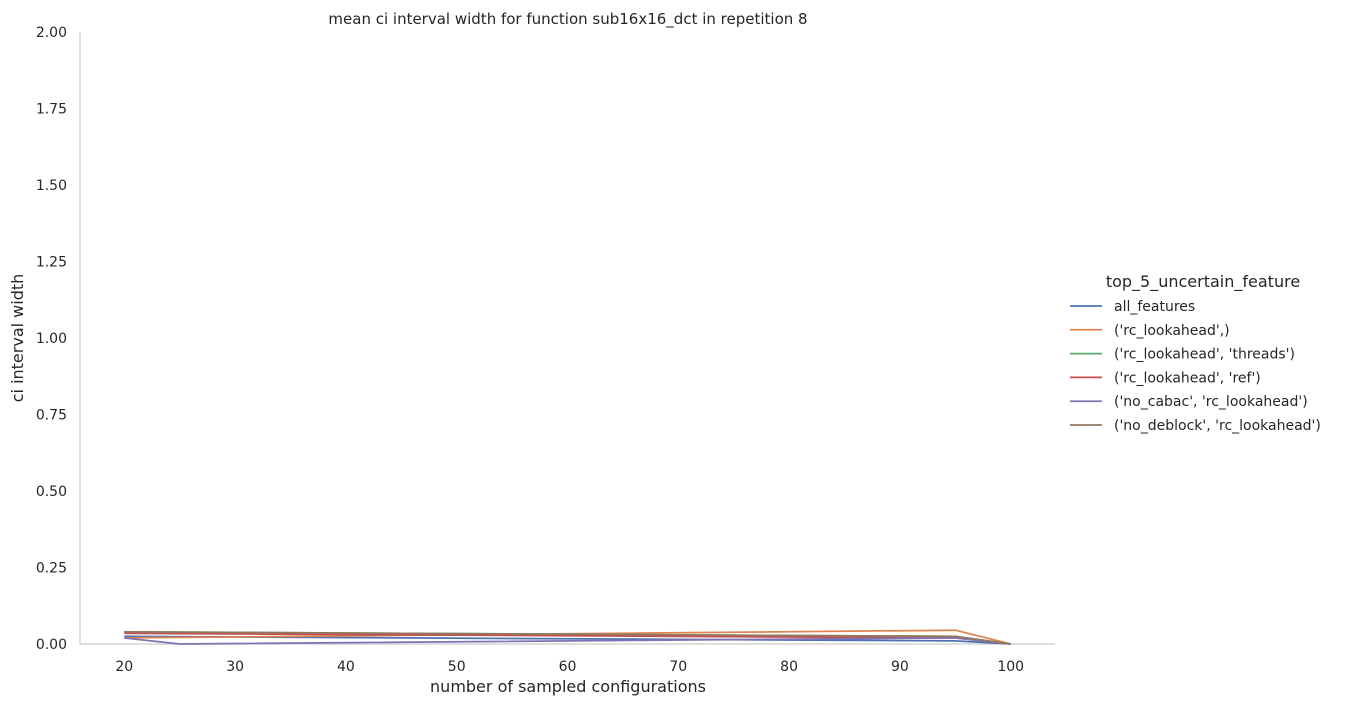 This screenshot has width=1353, height=706. Describe the element at coordinates (235, 667) in the screenshot. I see `x-tick-label: 30` at that location.